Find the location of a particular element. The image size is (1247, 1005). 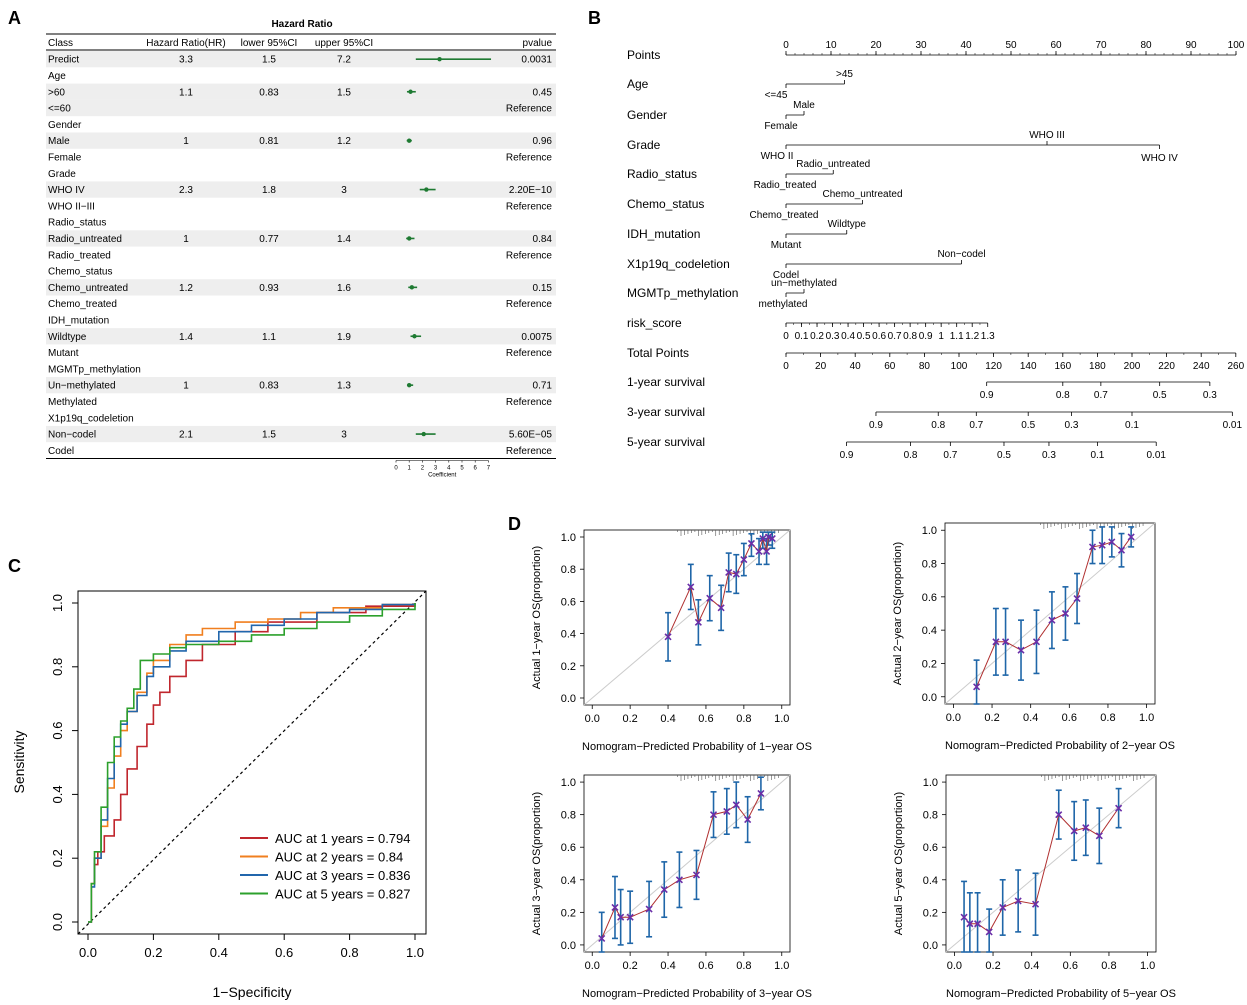

nomogram-level-low: <=45 is located at coordinates (776, 95).